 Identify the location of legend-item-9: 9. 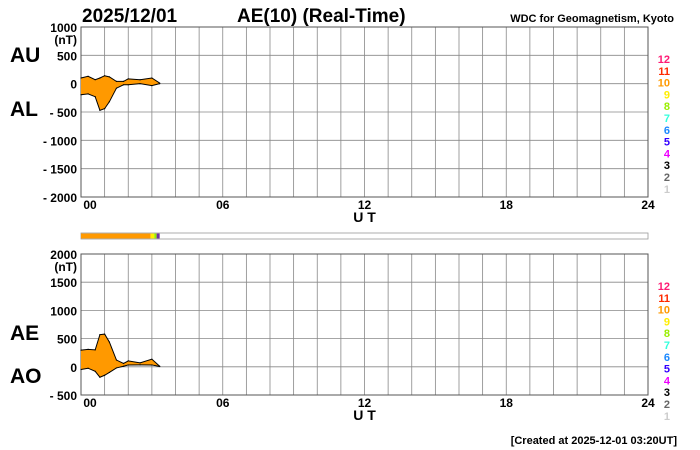
(667, 95).